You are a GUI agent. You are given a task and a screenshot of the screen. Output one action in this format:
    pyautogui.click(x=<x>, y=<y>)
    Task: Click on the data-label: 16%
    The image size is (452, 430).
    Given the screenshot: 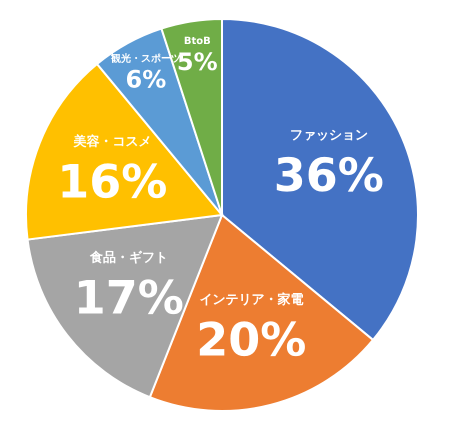 What is the action you would take?
    pyautogui.click(x=112, y=181)
    